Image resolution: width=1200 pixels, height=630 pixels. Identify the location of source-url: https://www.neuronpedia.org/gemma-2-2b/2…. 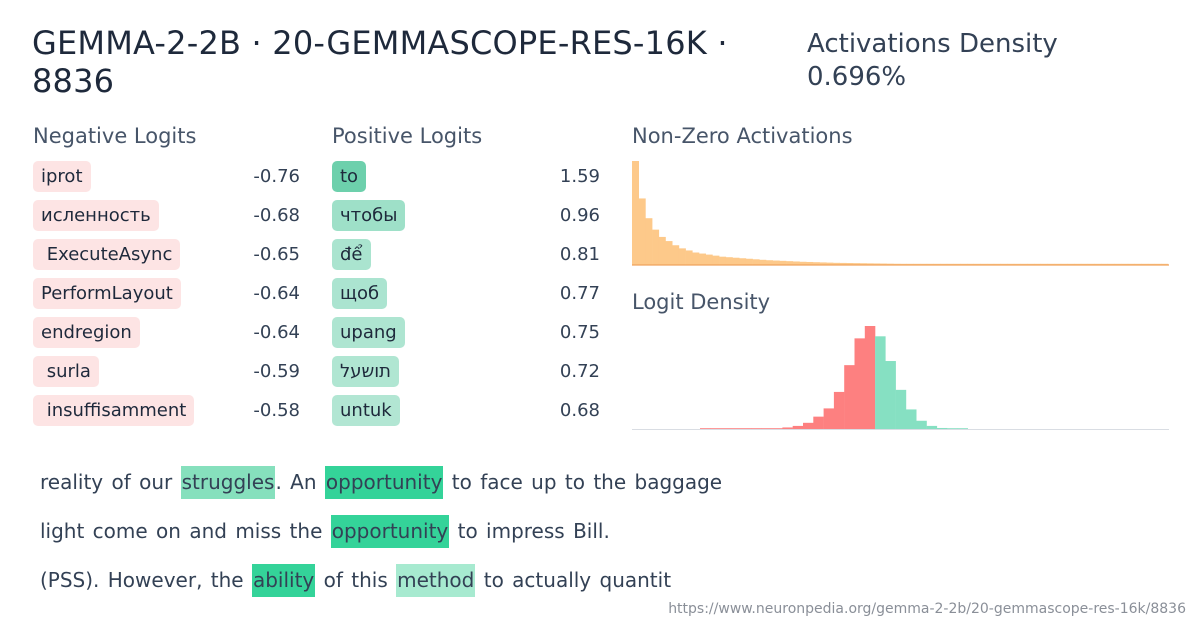
(927, 609).